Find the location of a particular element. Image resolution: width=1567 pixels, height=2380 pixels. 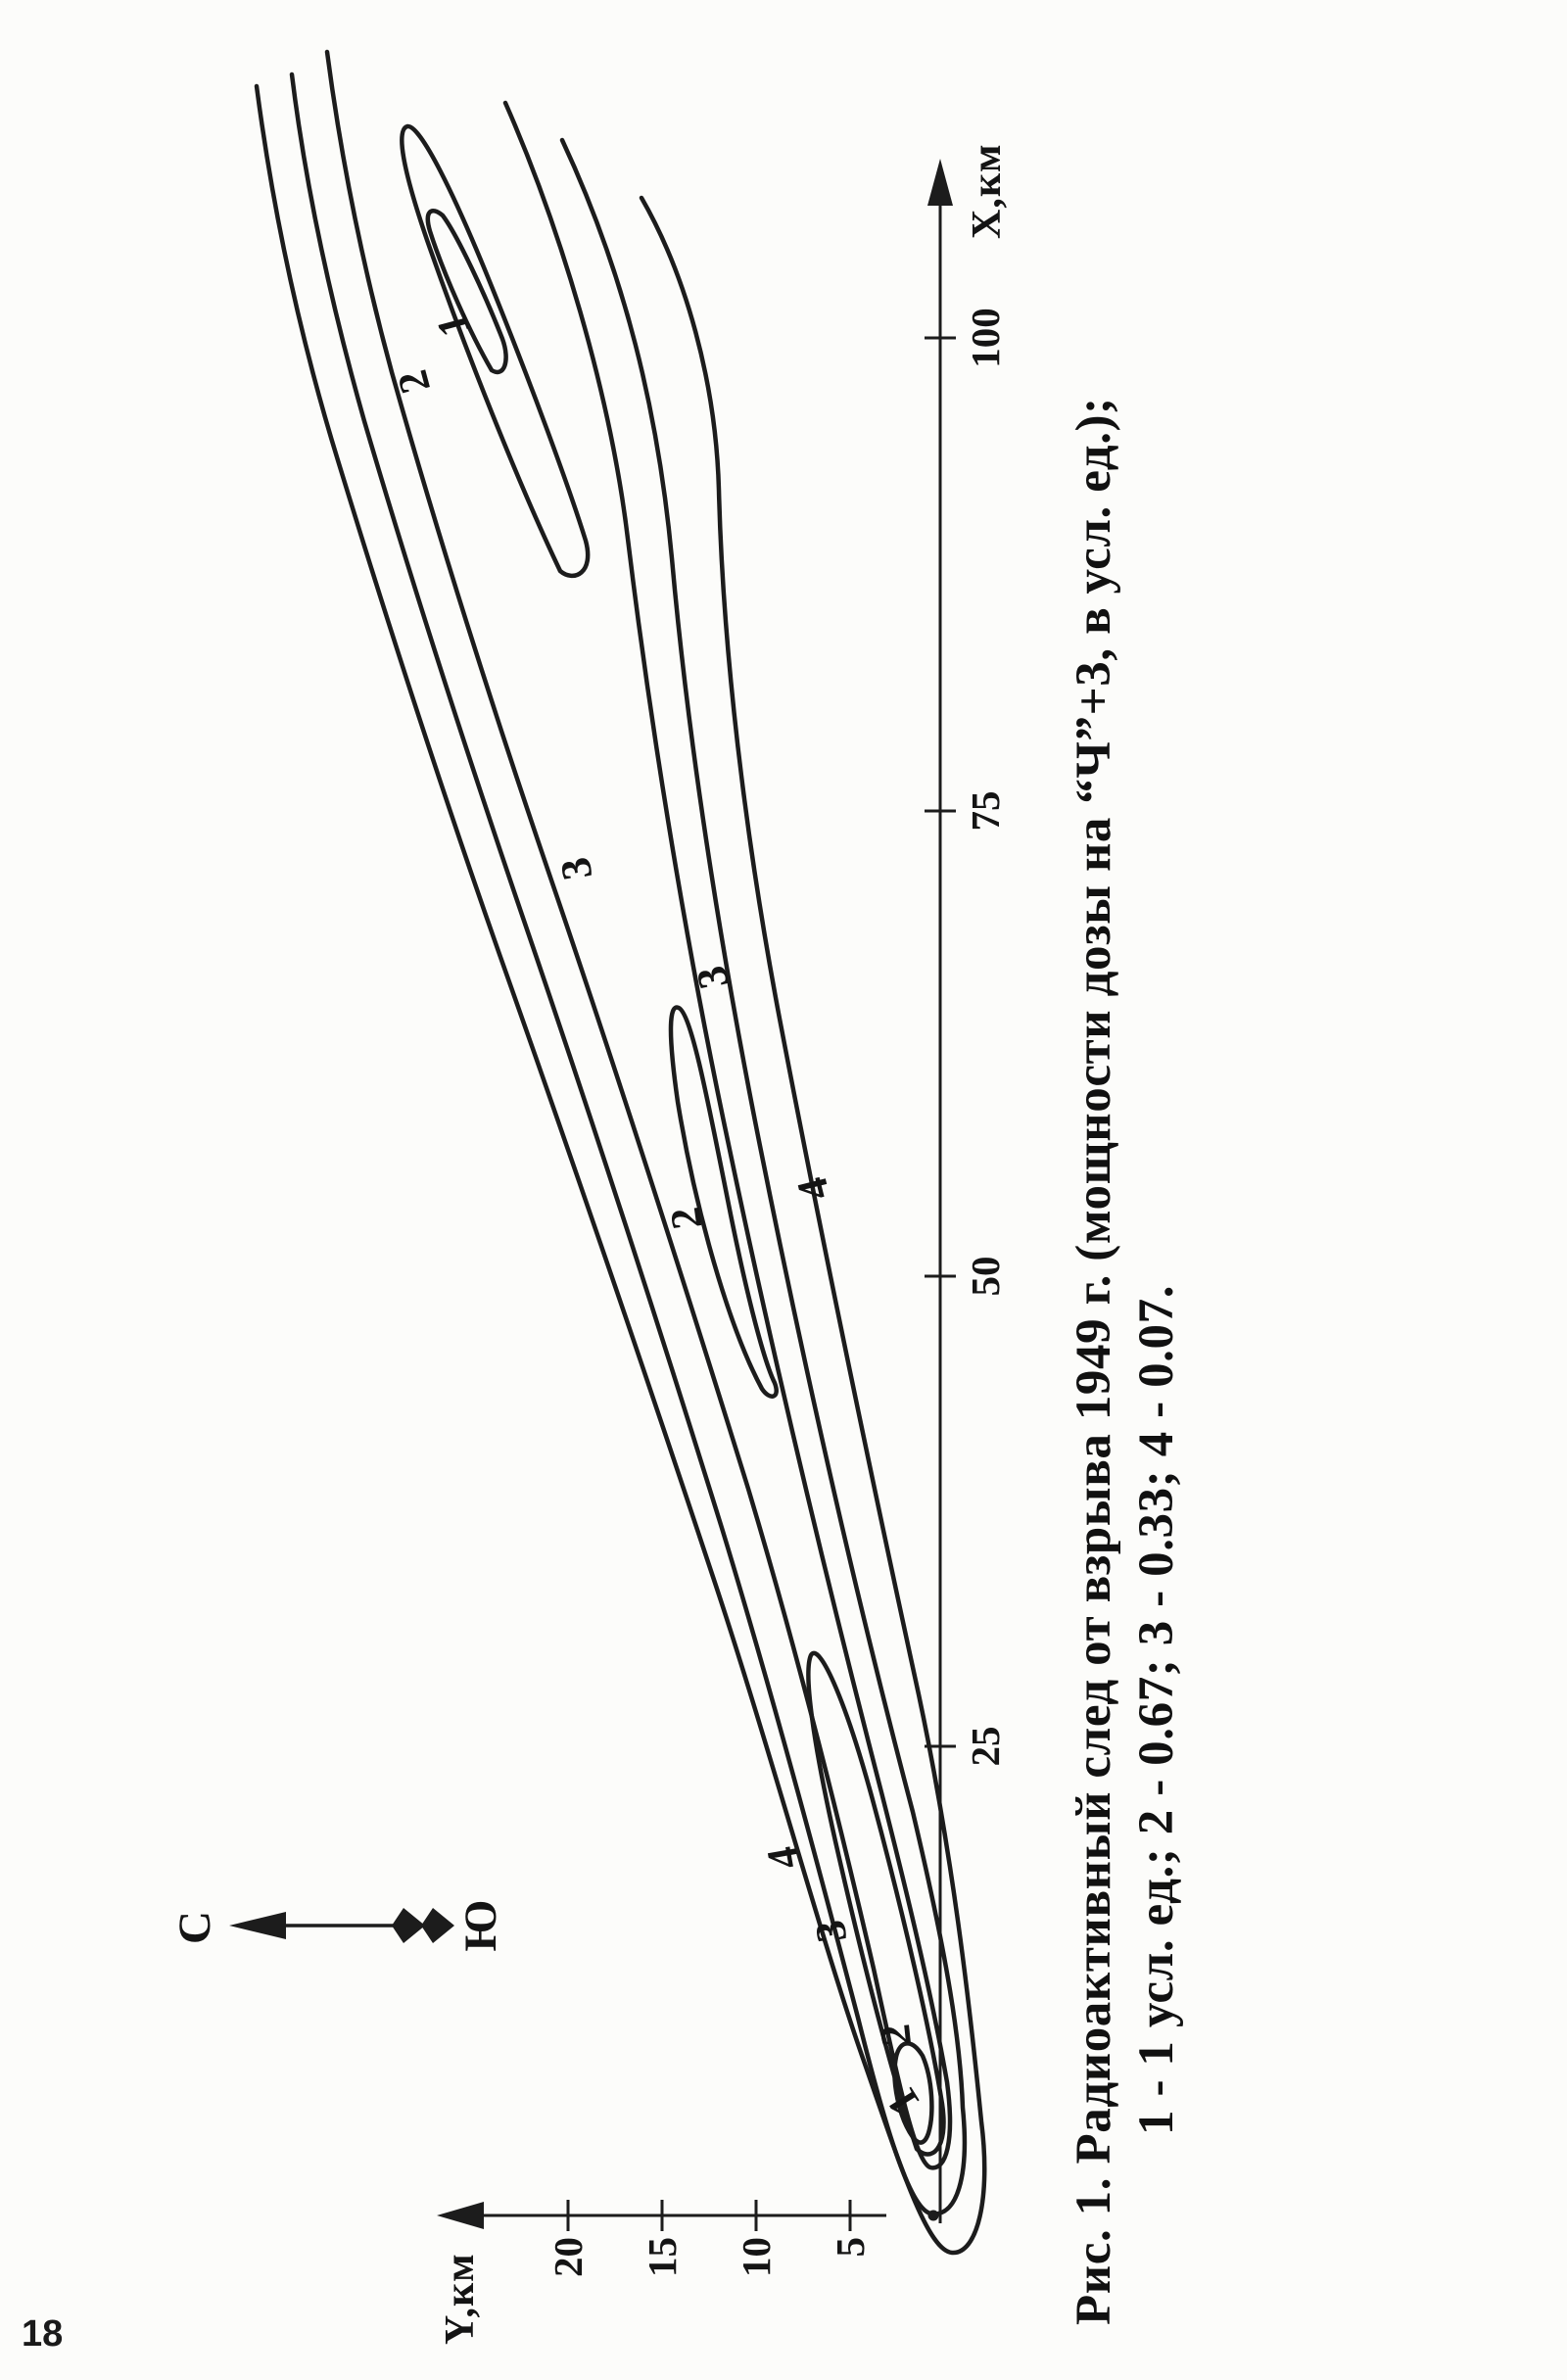

compass-arrow is located at coordinates (341, 1925).